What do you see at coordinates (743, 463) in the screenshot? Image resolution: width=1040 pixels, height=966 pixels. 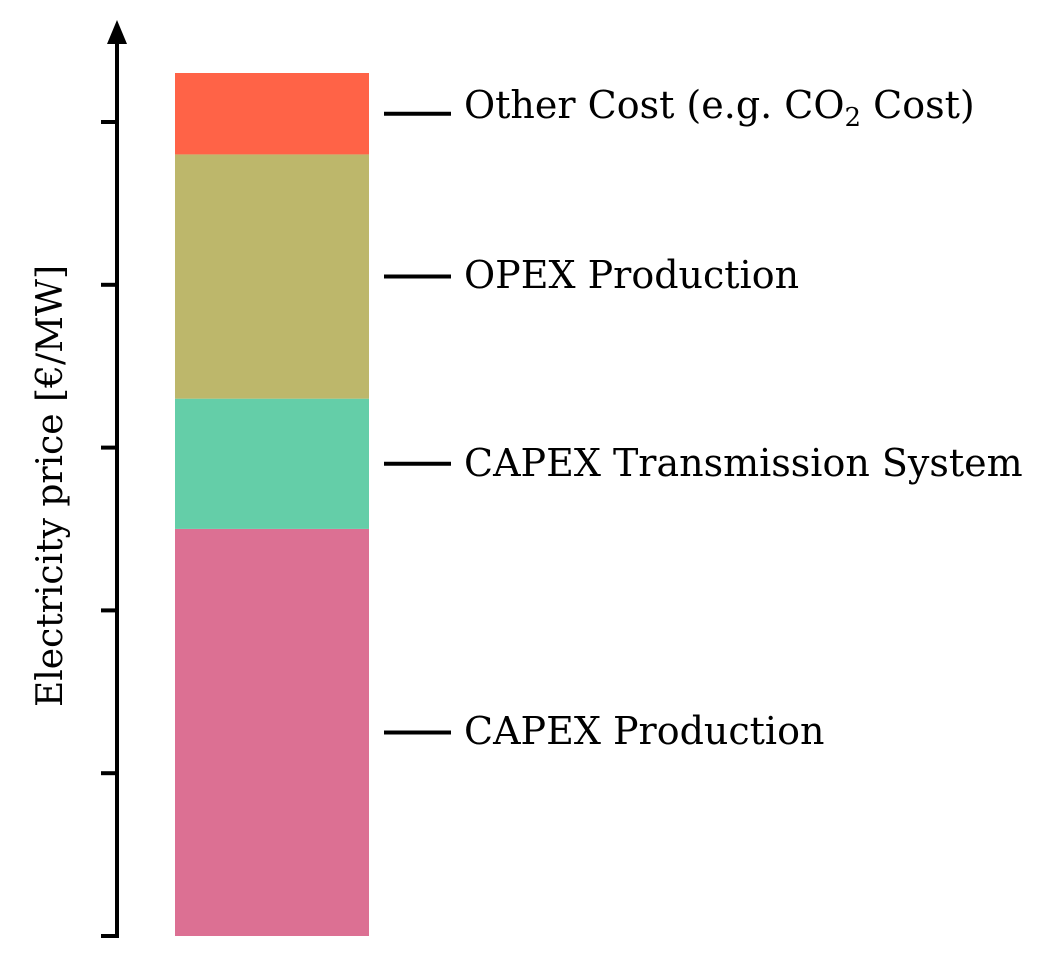 I see `label-capex-transmission: CAPEX Transmission System` at bounding box center [743, 463].